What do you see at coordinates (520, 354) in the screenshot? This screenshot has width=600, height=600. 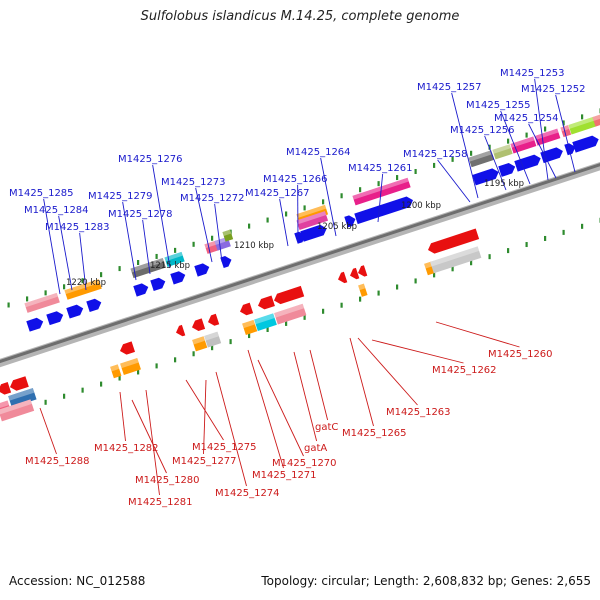 I see `gene-label-reverse: M1425_1260` at bounding box center [520, 354].